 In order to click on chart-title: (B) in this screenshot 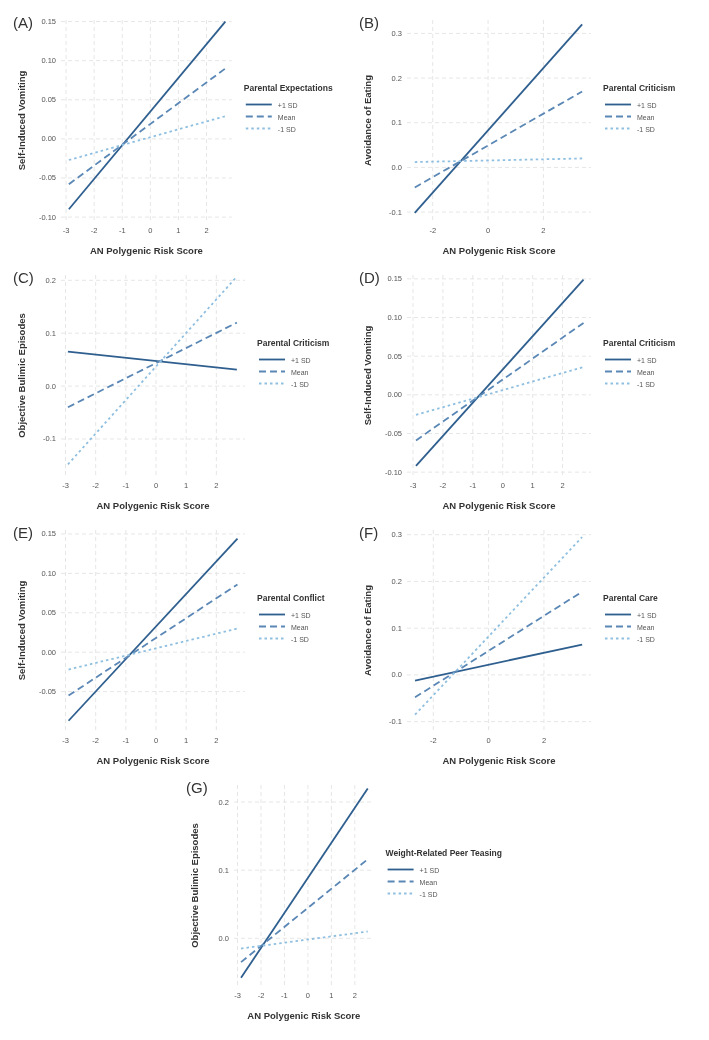, I will do `click(368, 22)`.